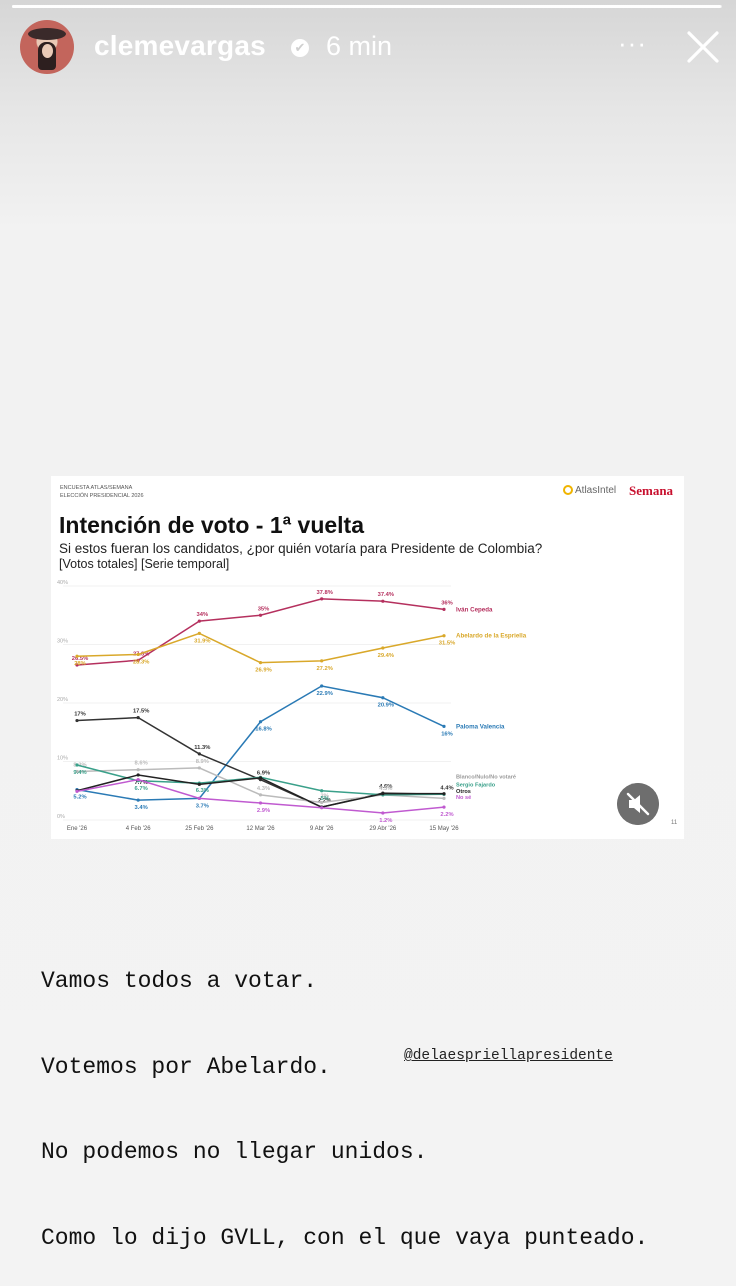 The width and height of the screenshot is (736, 1286). What do you see at coordinates (385, 821) in the screenshot?
I see `data-label: 1.2%` at bounding box center [385, 821].